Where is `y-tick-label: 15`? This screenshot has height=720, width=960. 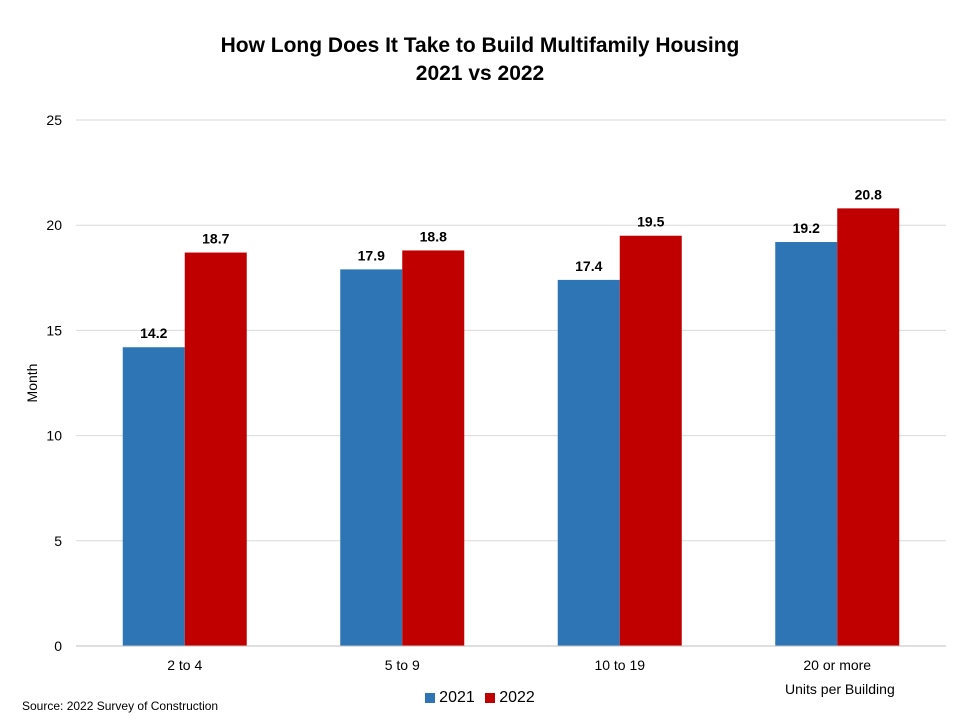
y-tick-label: 15 is located at coordinates (54, 330).